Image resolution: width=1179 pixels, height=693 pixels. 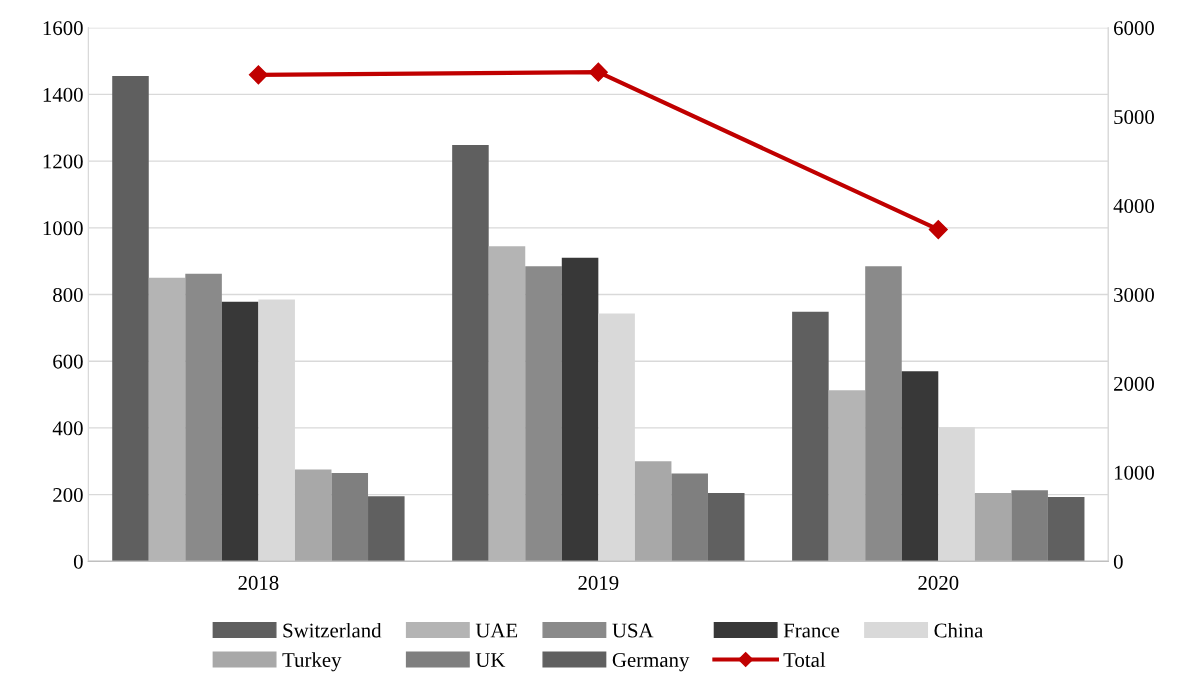 I want to click on legend-label: Germany, so click(x=651, y=662).